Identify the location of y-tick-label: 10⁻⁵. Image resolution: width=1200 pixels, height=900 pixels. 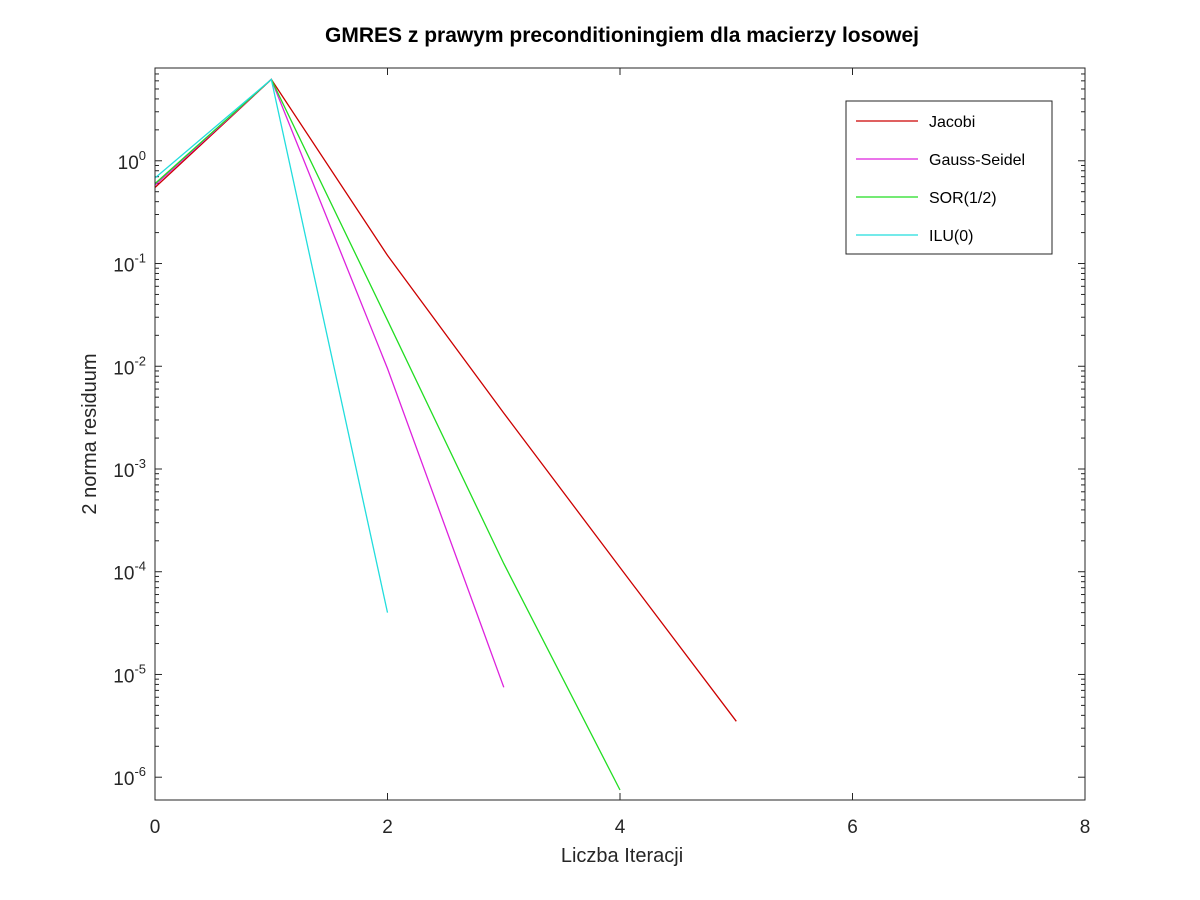
(129, 674).